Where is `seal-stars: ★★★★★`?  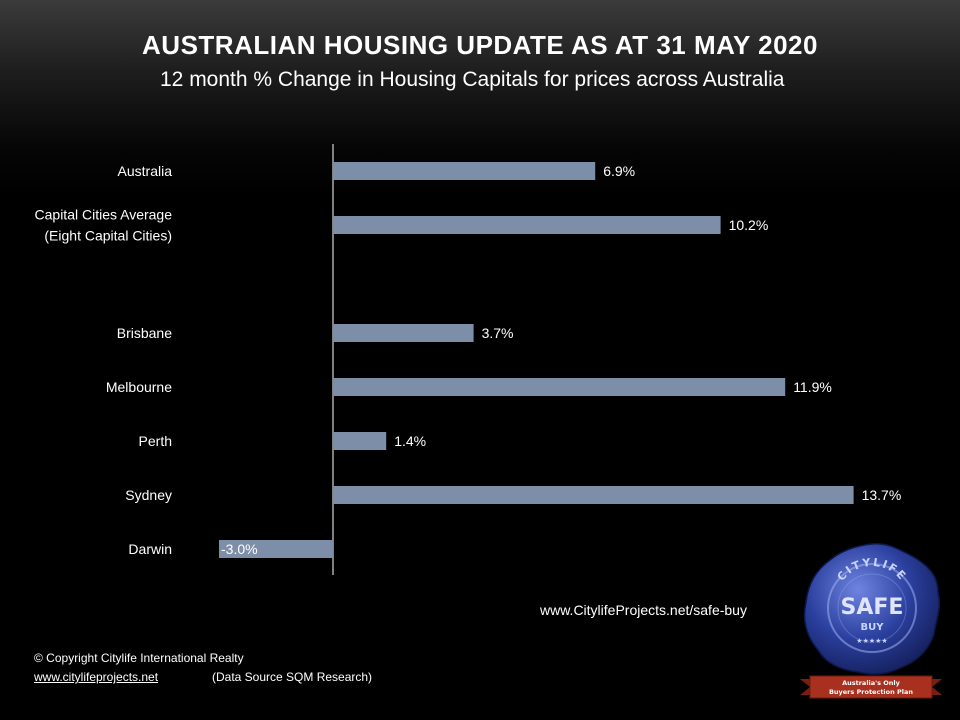 seal-stars: ★★★★★ is located at coordinates (871, 641).